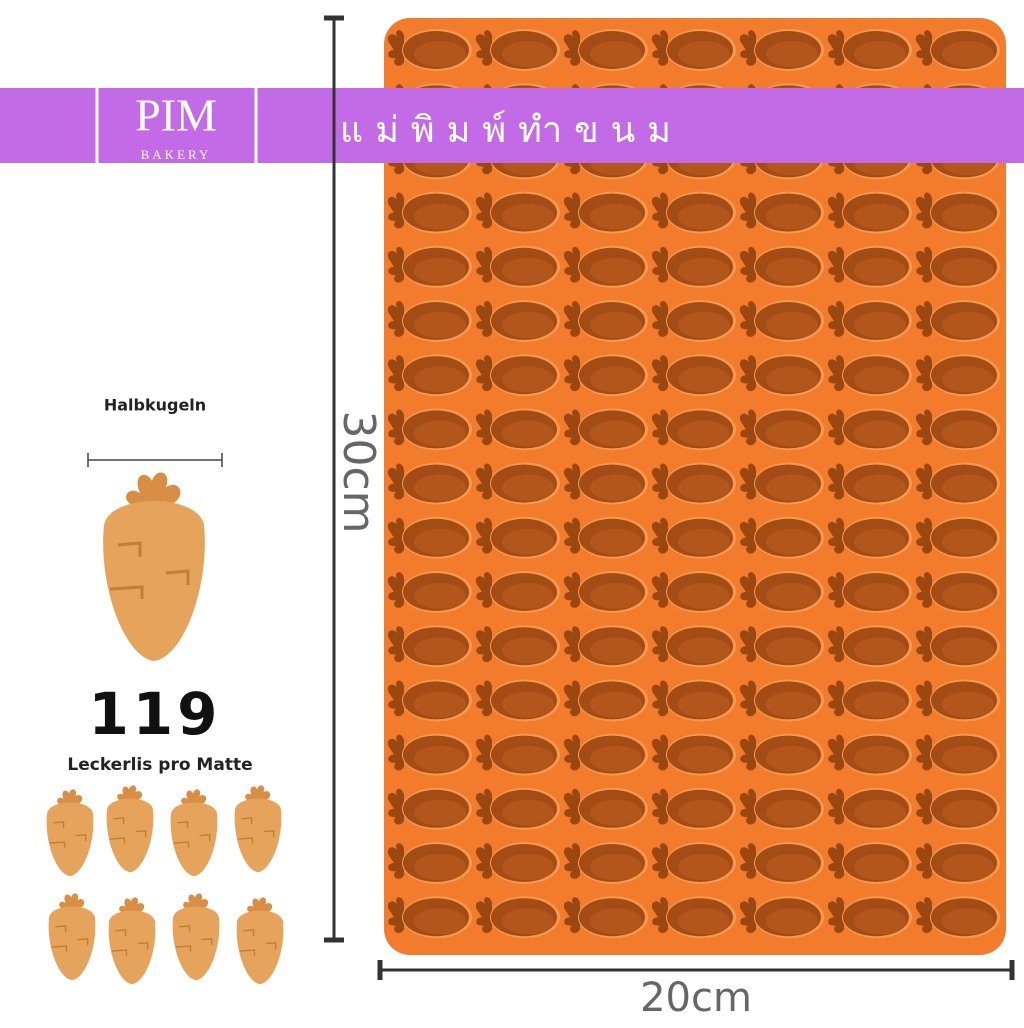 The image size is (1024, 1028). What do you see at coordinates (154, 714) in the screenshot?
I see `count: 119` at bounding box center [154, 714].